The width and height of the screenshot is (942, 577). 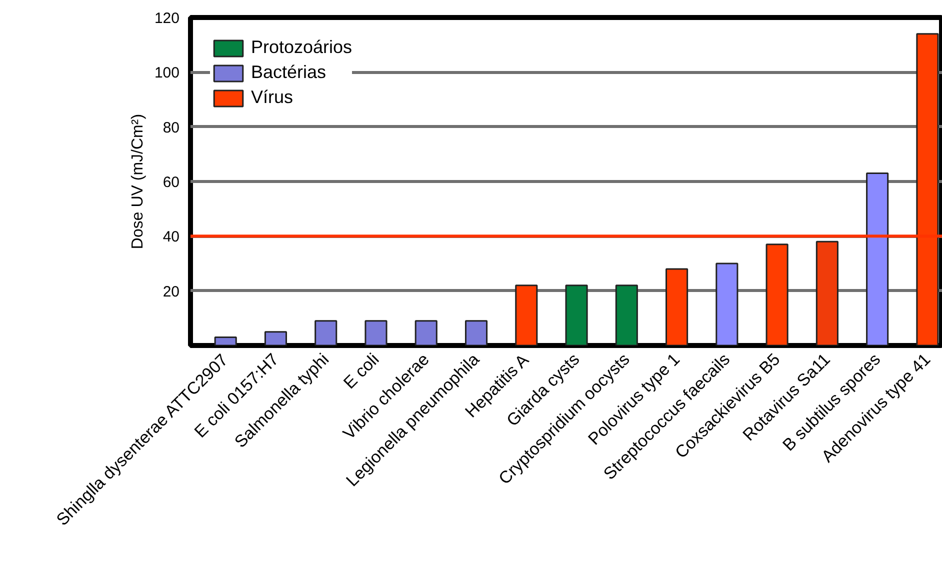 I want to click on y-axis-title: Dose UV (mJ/Cm²), so click(x=137, y=182).